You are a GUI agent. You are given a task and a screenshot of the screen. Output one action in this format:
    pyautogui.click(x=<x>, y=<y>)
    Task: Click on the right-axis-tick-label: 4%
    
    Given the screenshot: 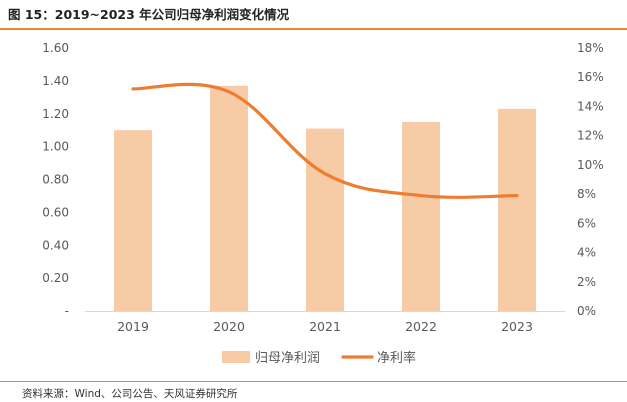 What is the action you would take?
    pyautogui.click(x=586, y=253)
    